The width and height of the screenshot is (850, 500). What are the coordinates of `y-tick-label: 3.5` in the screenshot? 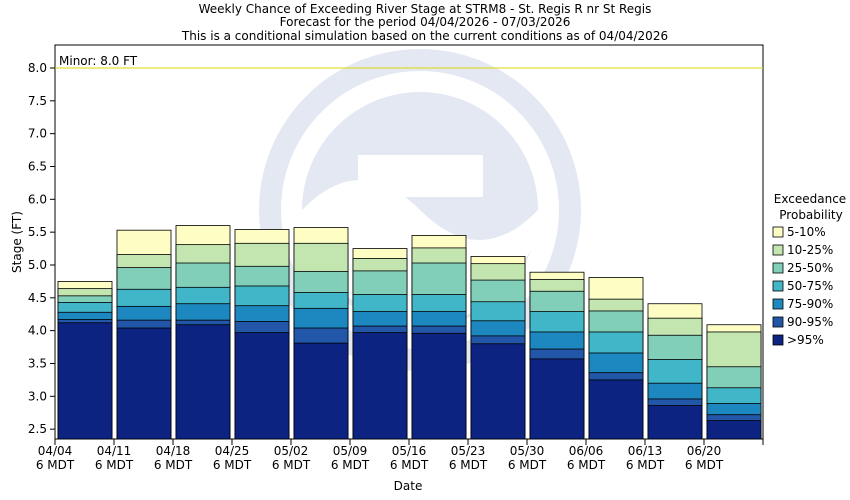 It's located at (37, 363).